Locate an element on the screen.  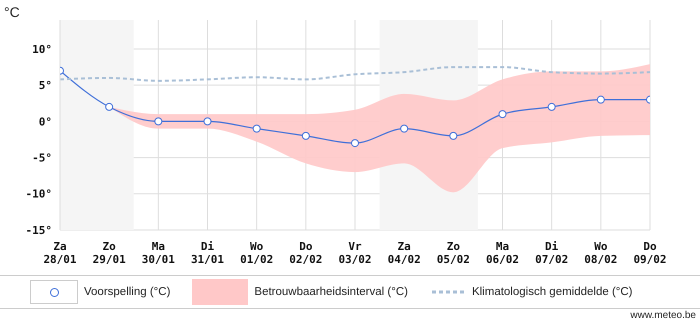
x-tick-label: Zo 05/02 is located at coordinates (453, 253).